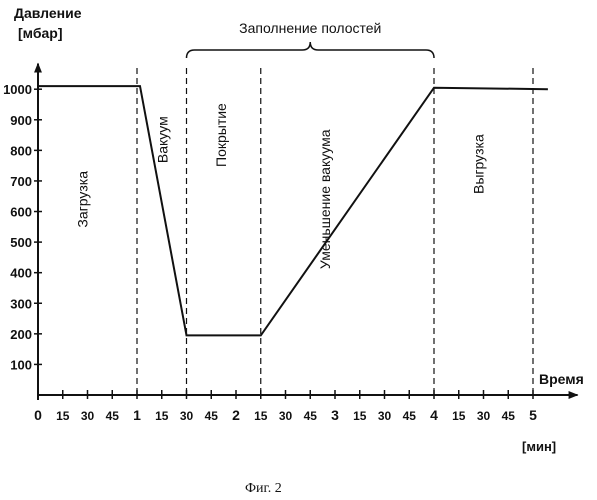 This screenshot has height=500, width=597. Describe the element at coordinates (311, 50) in the screenshot. I see `cavity-fill-bracket` at that location.